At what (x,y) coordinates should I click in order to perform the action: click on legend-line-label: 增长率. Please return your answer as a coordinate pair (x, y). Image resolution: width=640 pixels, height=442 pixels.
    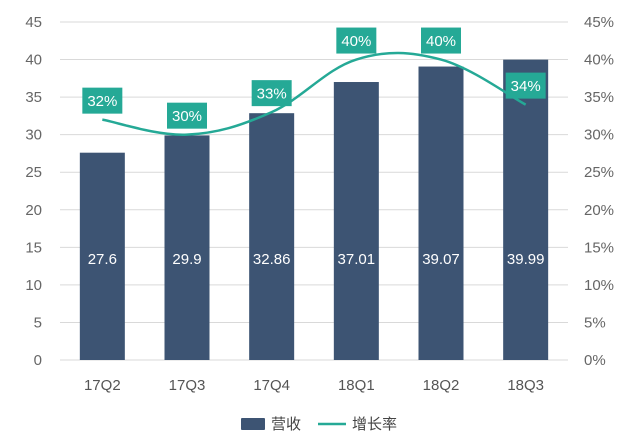
    Looking at the image, I should click on (374, 424).